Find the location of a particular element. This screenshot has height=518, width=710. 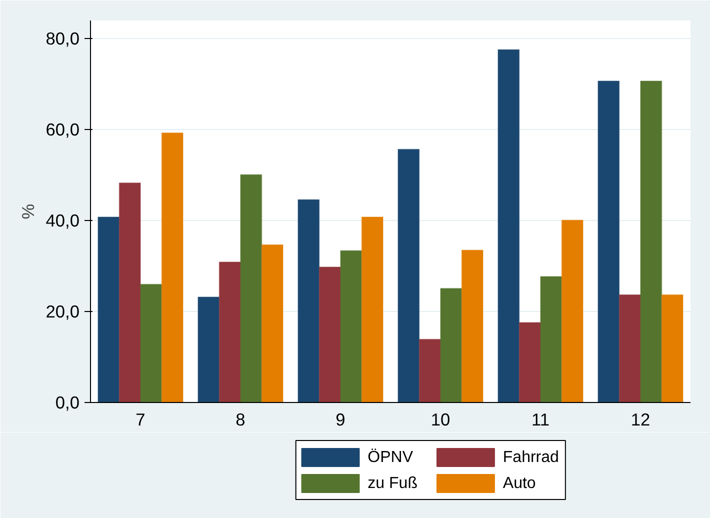

y-tick-label: 60,0 is located at coordinates (63, 130).